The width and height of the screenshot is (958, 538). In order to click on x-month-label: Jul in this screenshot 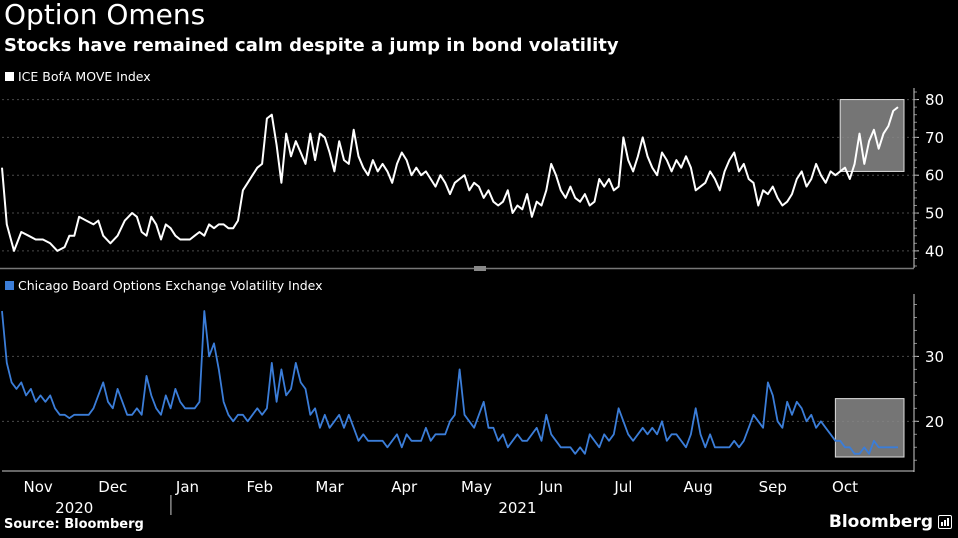, I will do `click(622, 487)`.